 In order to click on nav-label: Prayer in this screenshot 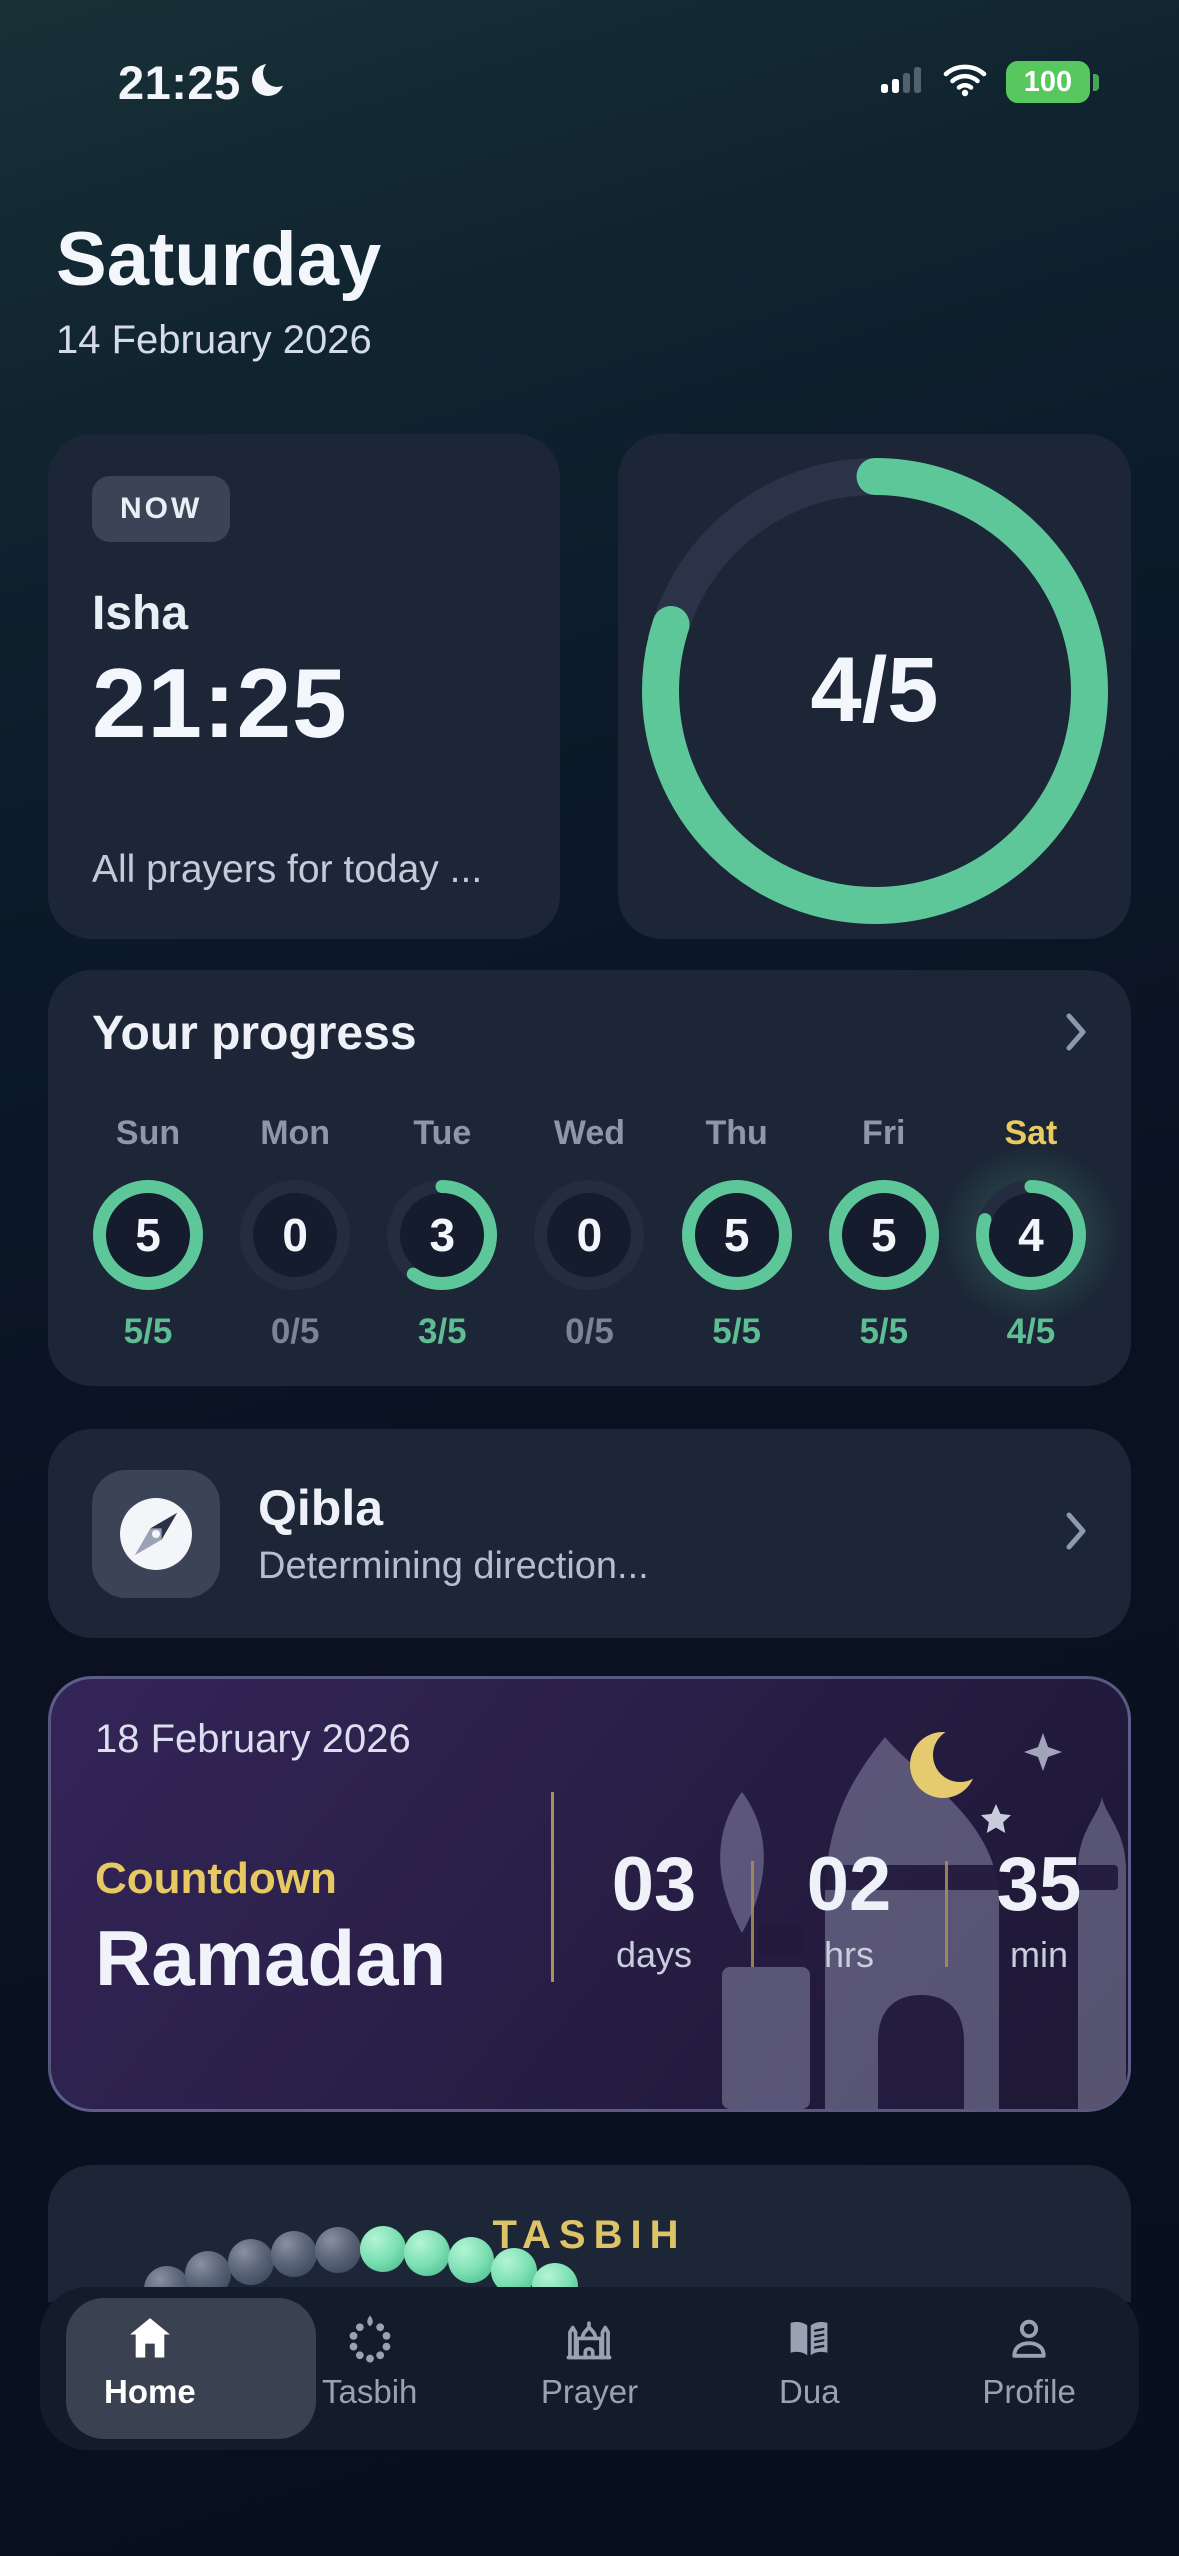, I will do `click(589, 2391)`.